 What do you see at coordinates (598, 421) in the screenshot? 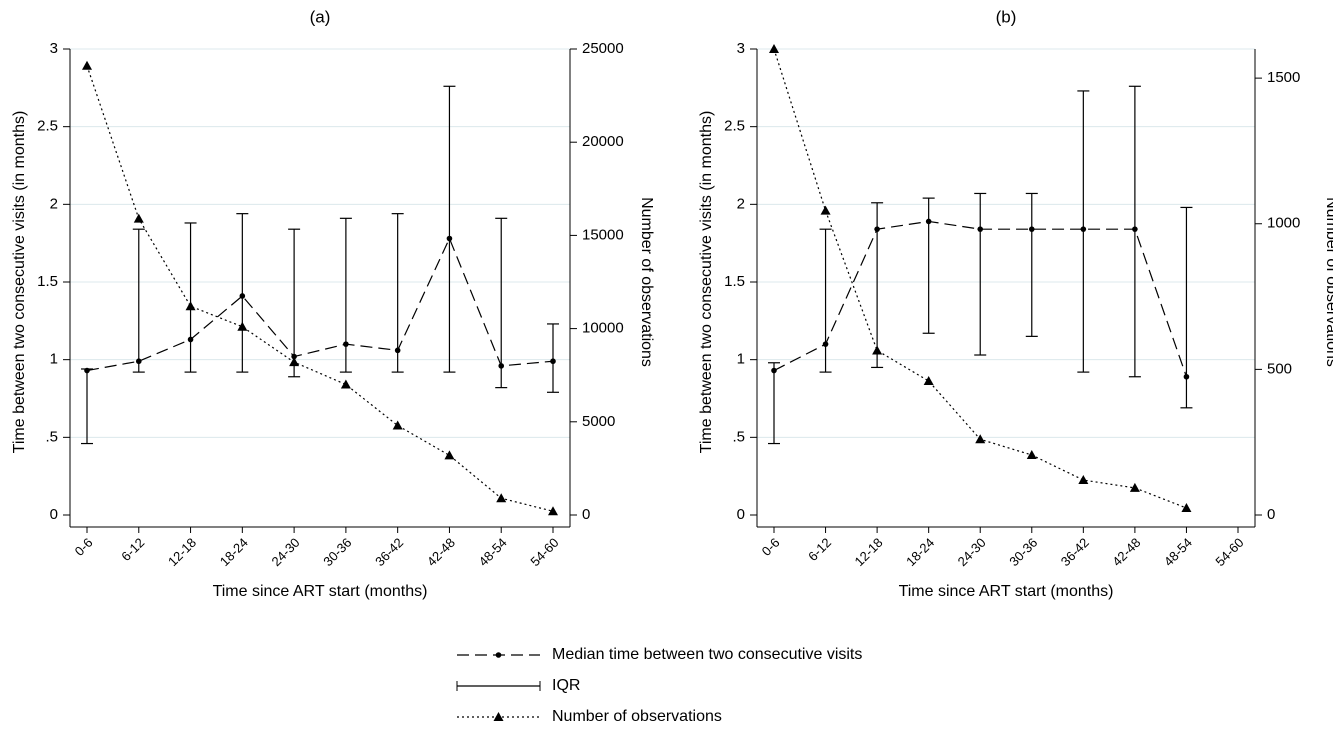
I see `y2-tick-label: 5000` at bounding box center [598, 421].